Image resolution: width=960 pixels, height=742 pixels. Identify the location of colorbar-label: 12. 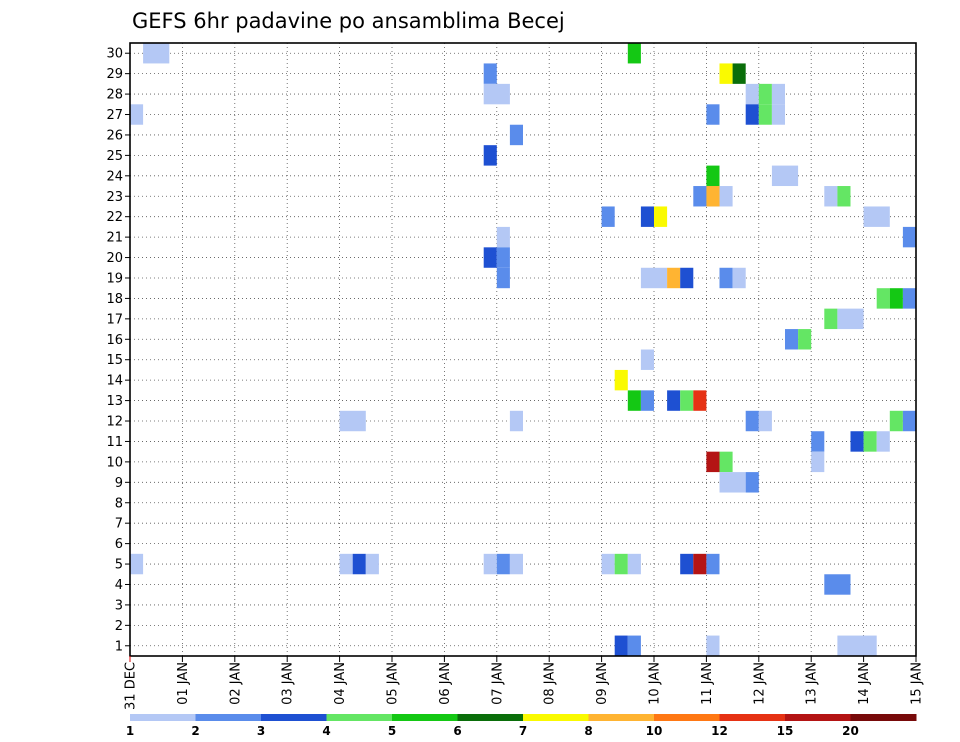
(719, 731).